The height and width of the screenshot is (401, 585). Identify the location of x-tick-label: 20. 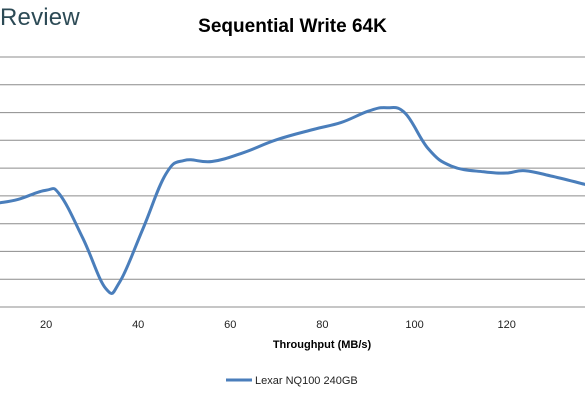
(46, 325).